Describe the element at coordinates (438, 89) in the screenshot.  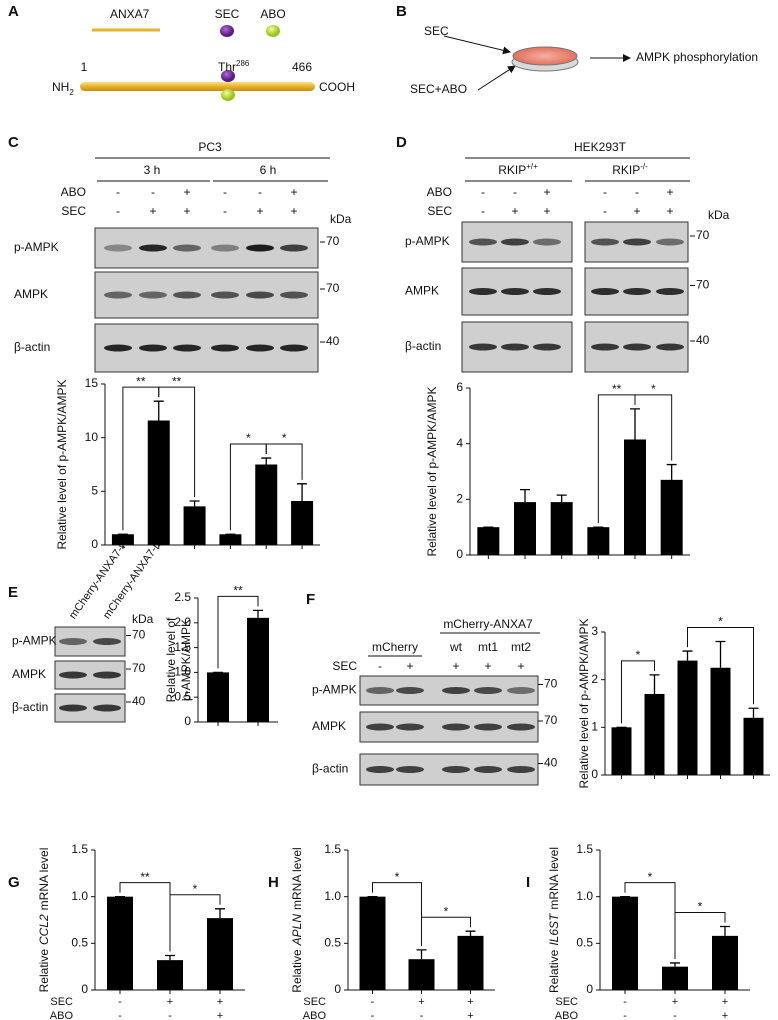
I see `label: SEC+ABO` at that location.